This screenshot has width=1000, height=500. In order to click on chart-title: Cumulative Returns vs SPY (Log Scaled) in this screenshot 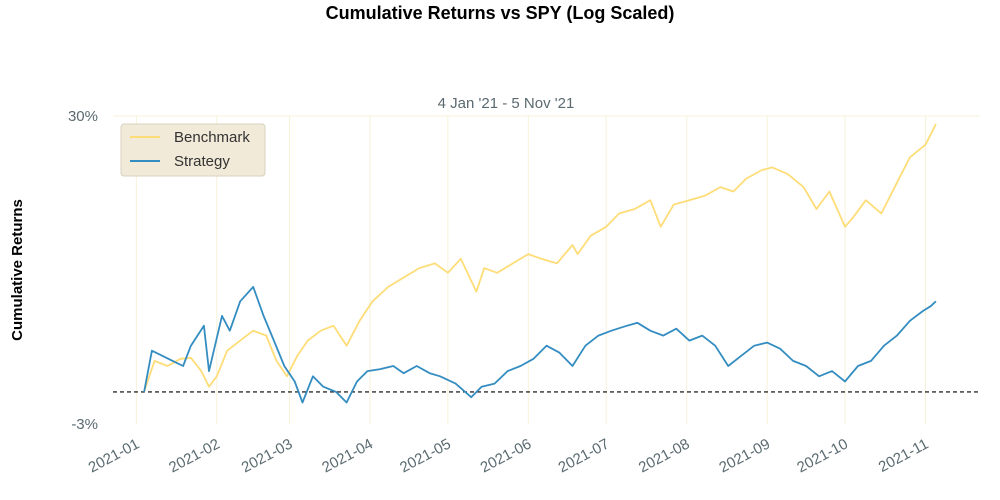, I will do `click(500, 13)`.